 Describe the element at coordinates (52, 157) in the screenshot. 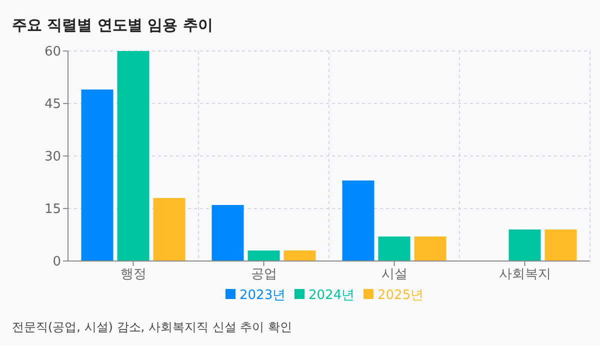

I see `y-tick-label: 30` at that location.